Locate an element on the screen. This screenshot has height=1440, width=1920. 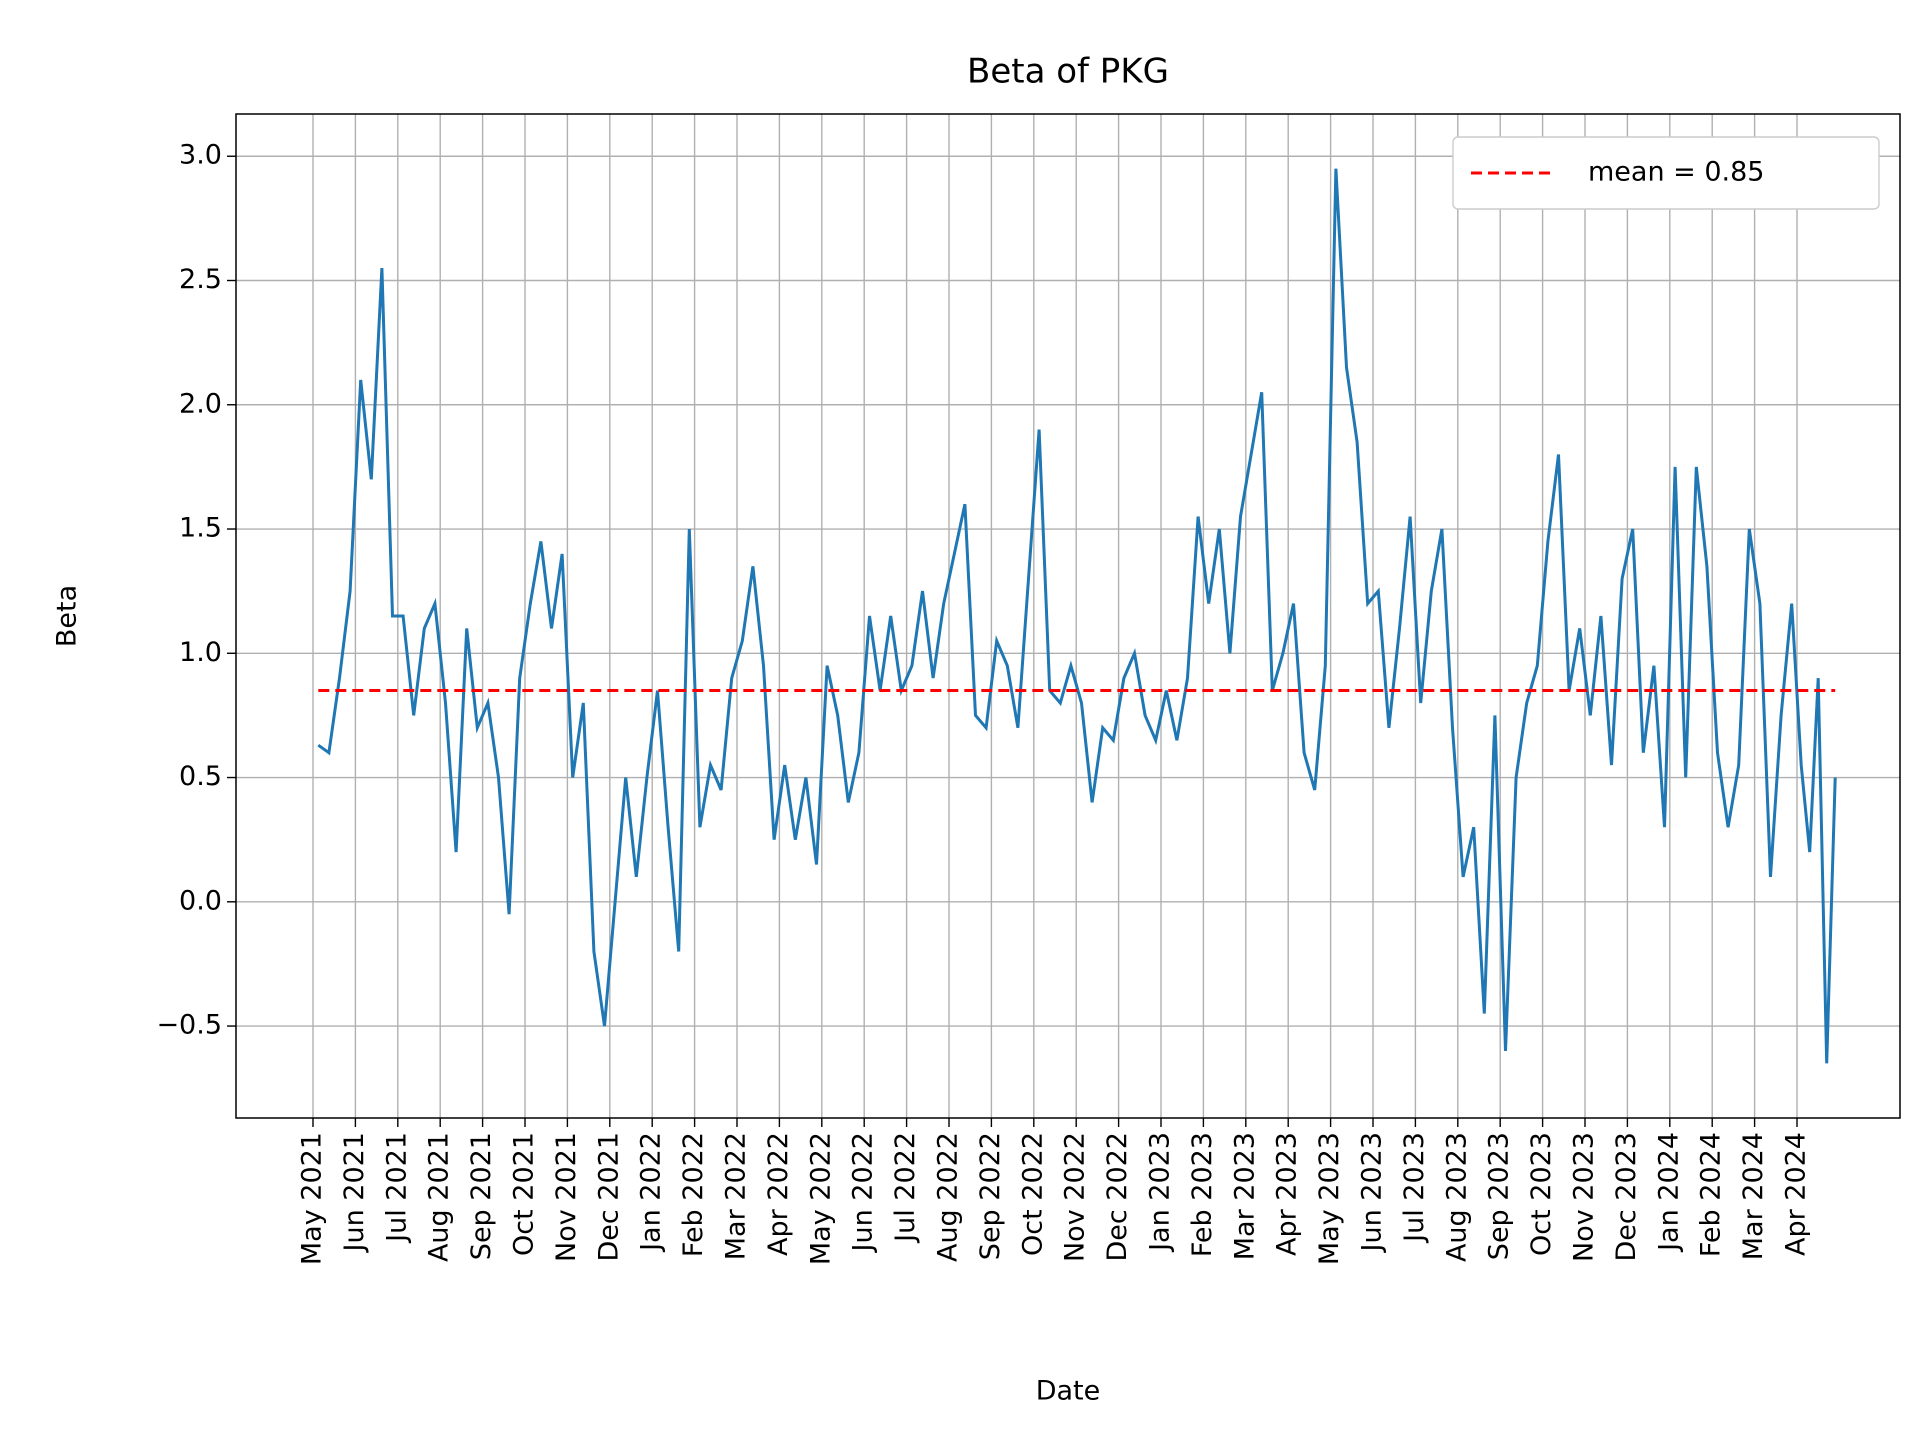
y-tick-label: 3.0 is located at coordinates (200, 155).